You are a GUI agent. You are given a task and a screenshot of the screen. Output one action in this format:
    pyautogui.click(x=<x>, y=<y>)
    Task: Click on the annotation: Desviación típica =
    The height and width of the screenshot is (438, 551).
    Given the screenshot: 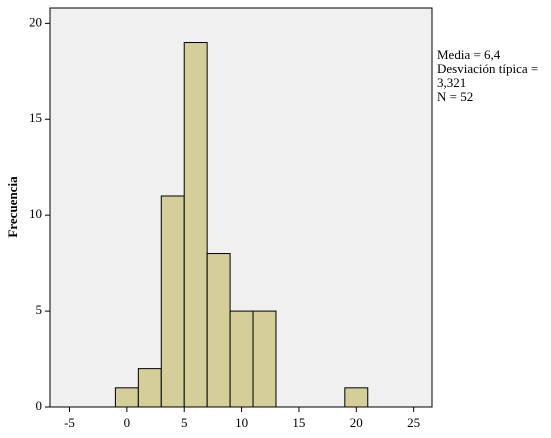 What is the action you would take?
    pyautogui.click(x=487, y=68)
    